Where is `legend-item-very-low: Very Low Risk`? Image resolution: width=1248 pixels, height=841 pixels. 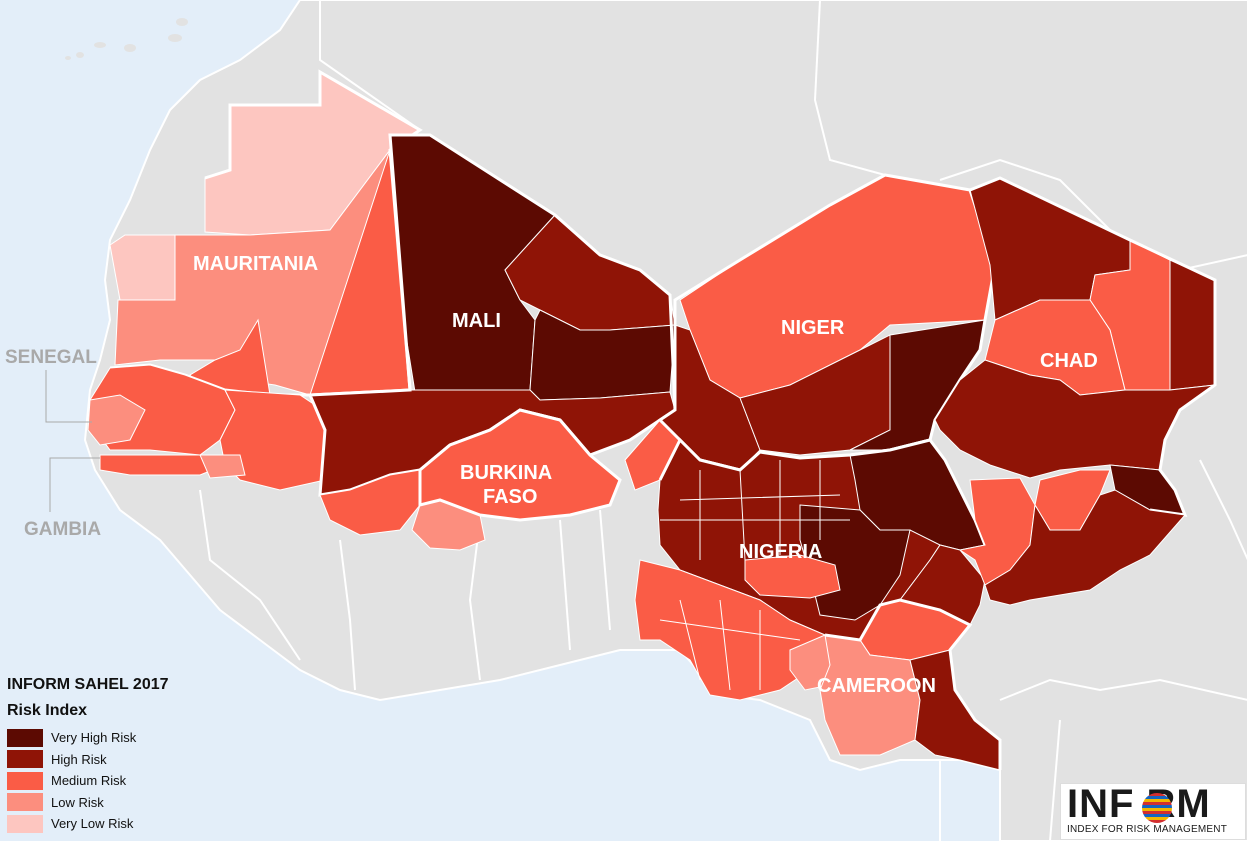 legend-item-very-low: Very Low Risk is located at coordinates (107, 824).